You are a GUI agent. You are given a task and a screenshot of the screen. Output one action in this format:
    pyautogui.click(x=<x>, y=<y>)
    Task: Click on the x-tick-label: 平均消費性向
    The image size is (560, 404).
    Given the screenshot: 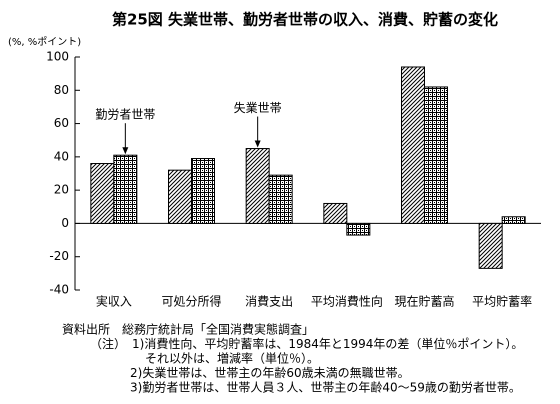 What is the action you would take?
    pyautogui.click(x=347, y=301)
    